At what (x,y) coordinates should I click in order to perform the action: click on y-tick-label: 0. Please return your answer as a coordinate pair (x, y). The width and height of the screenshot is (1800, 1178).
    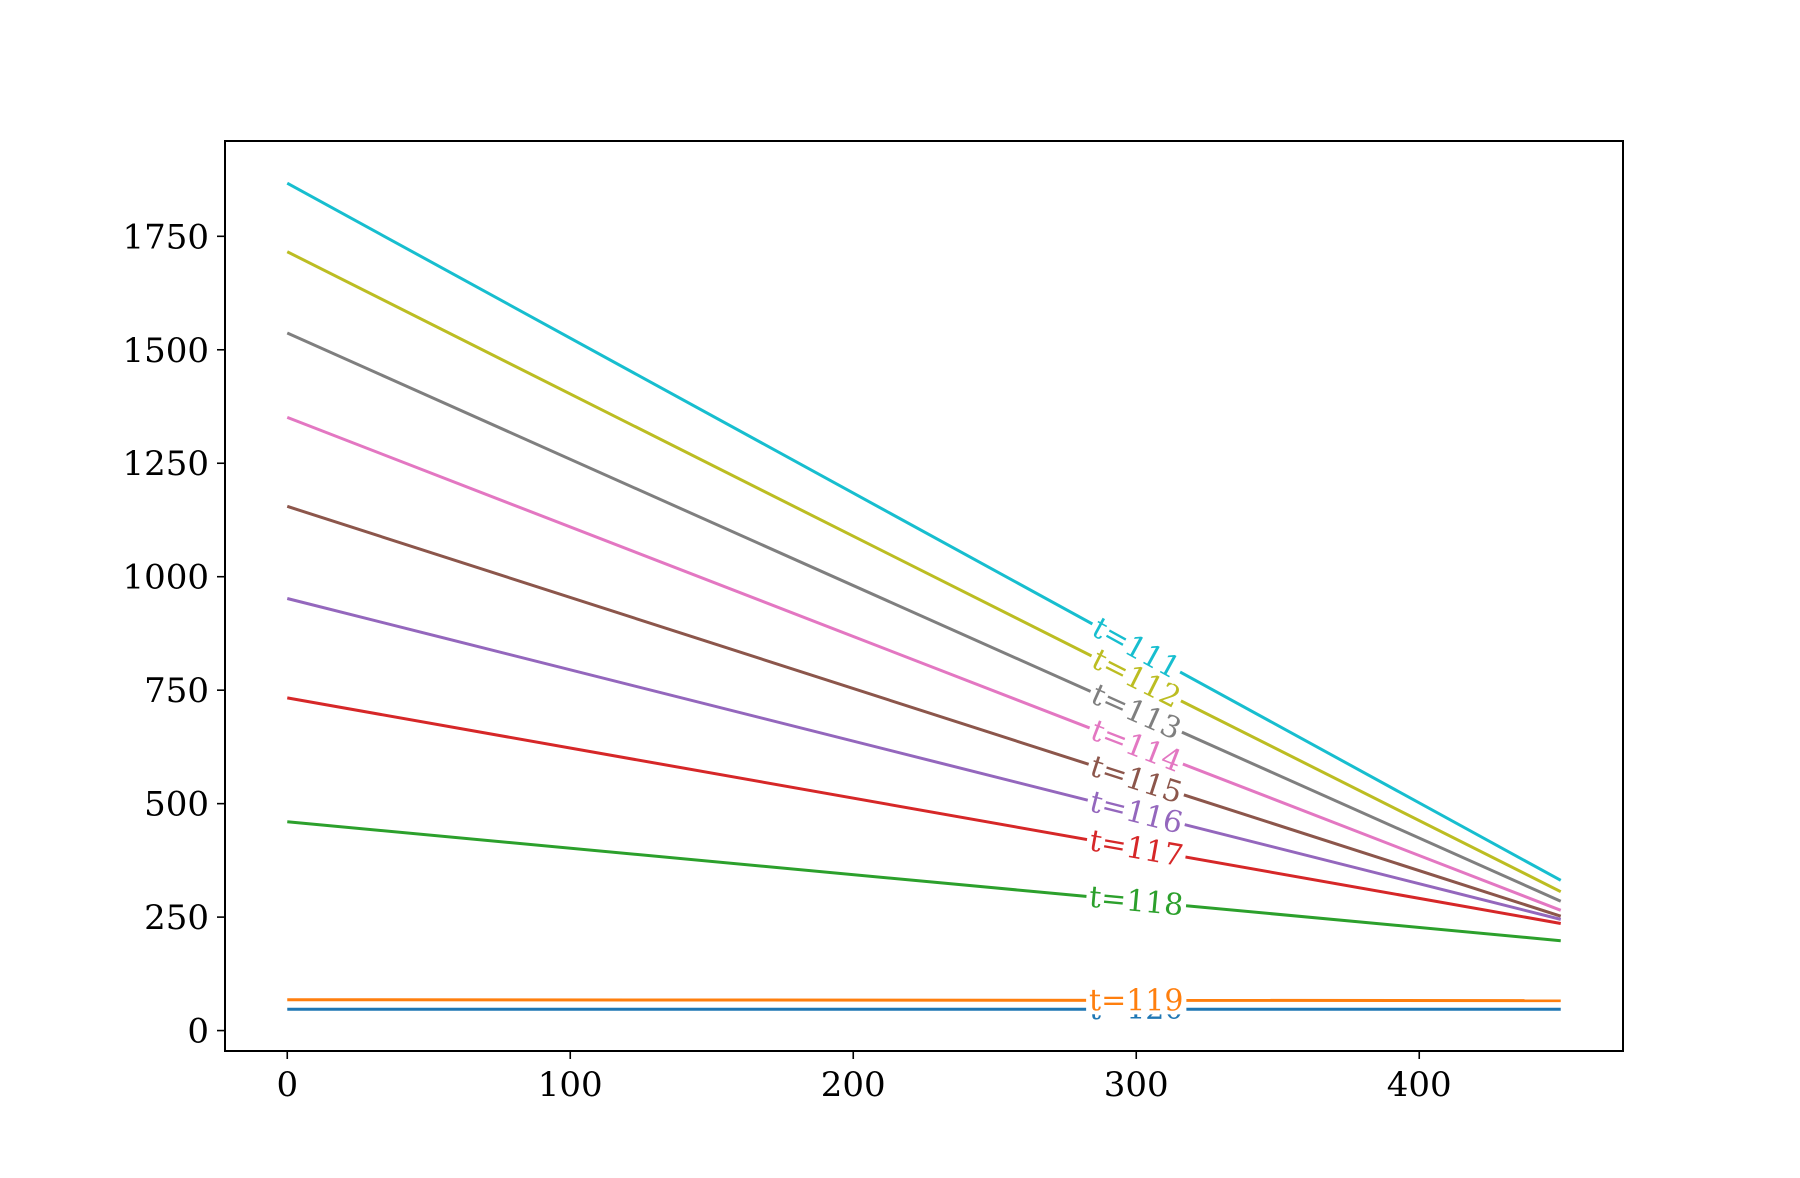
    Looking at the image, I should click on (198, 1032).